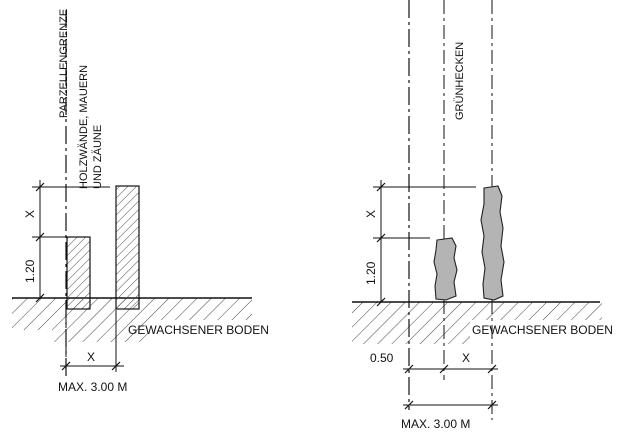 This screenshot has width=631, height=443. Describe the element at coordinates (84, 127) in the screenshot. I see `left-walls-label-line1: HOLZWÄNDE, MAUERN` at that location.